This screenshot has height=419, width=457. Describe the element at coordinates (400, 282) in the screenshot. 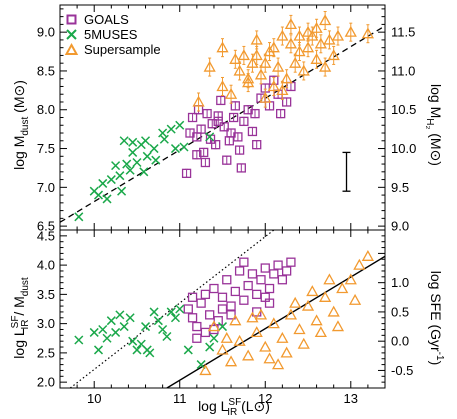

I see `right-y-tick-label: 1.0` at that location.